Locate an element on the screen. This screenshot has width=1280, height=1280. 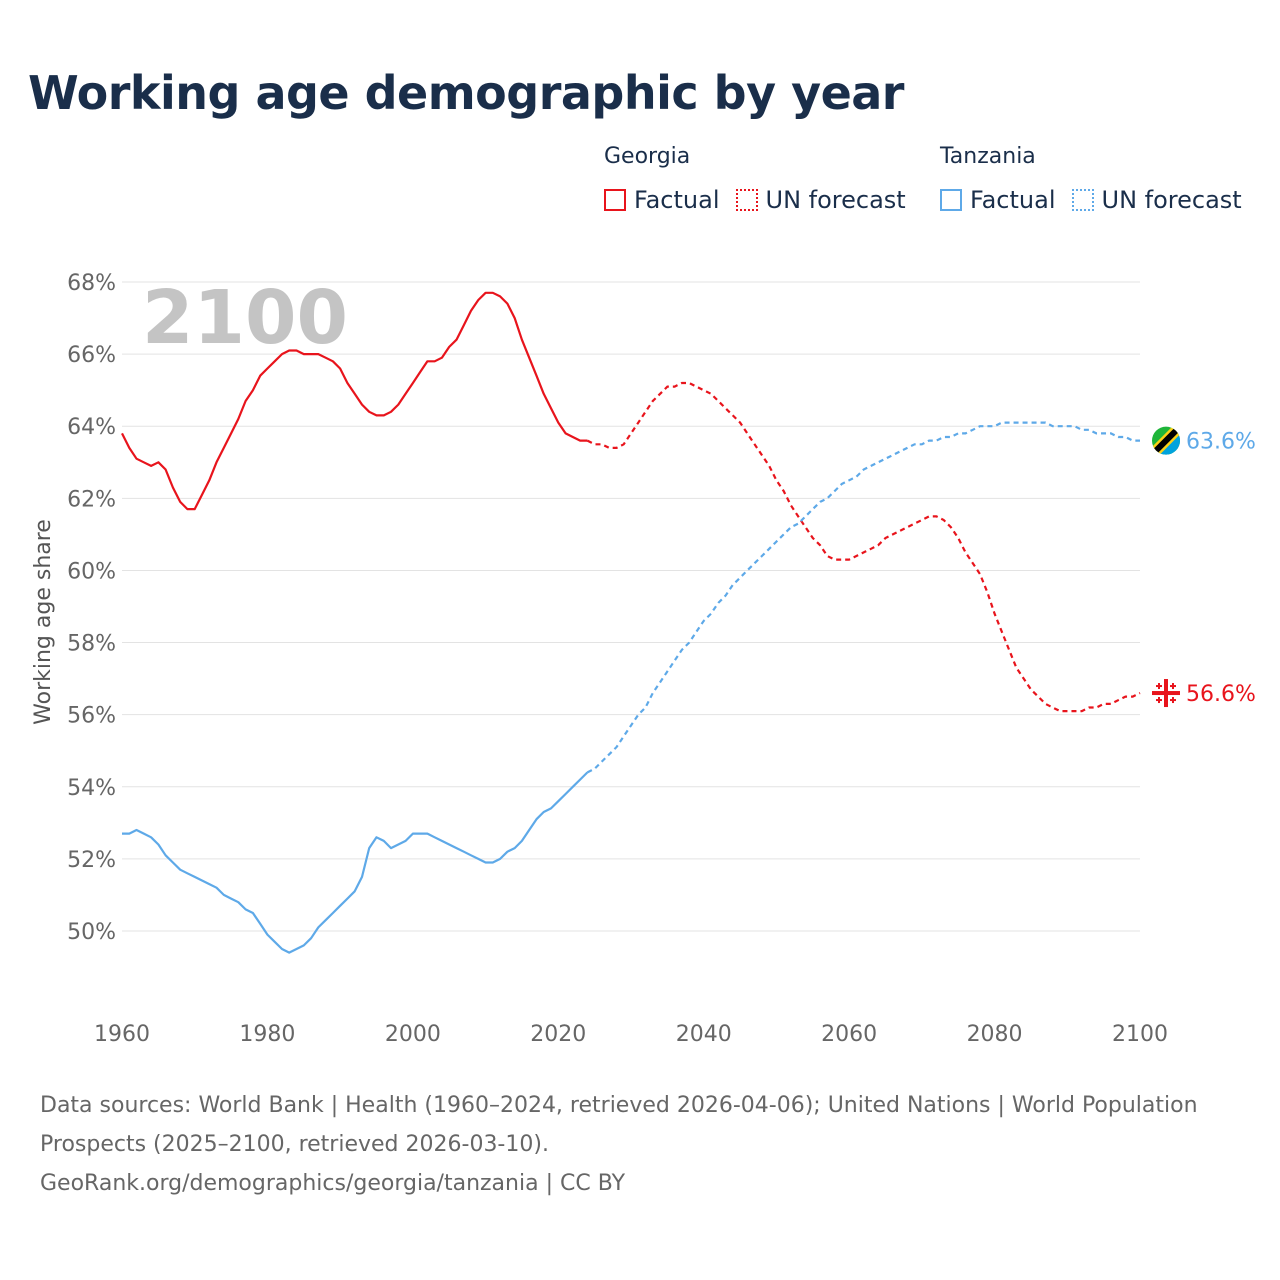
y-tick-label: 68% is located at coordinates (91, 283).